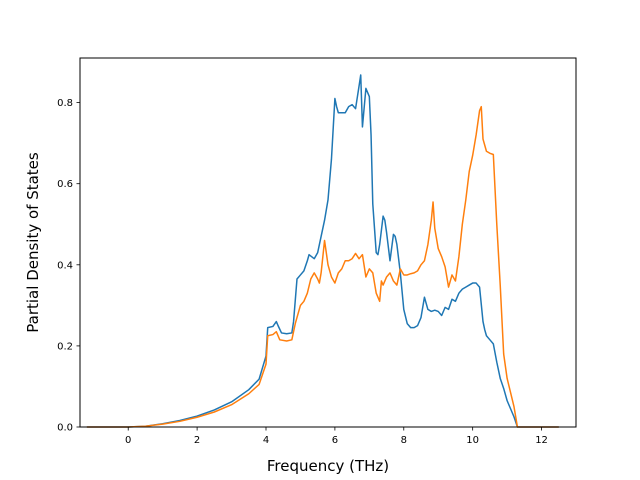  What do you see at coordinates (65, 184) in the screenshot?
I see `y-tick-label: 0.6` at bounding box center [65, 184].